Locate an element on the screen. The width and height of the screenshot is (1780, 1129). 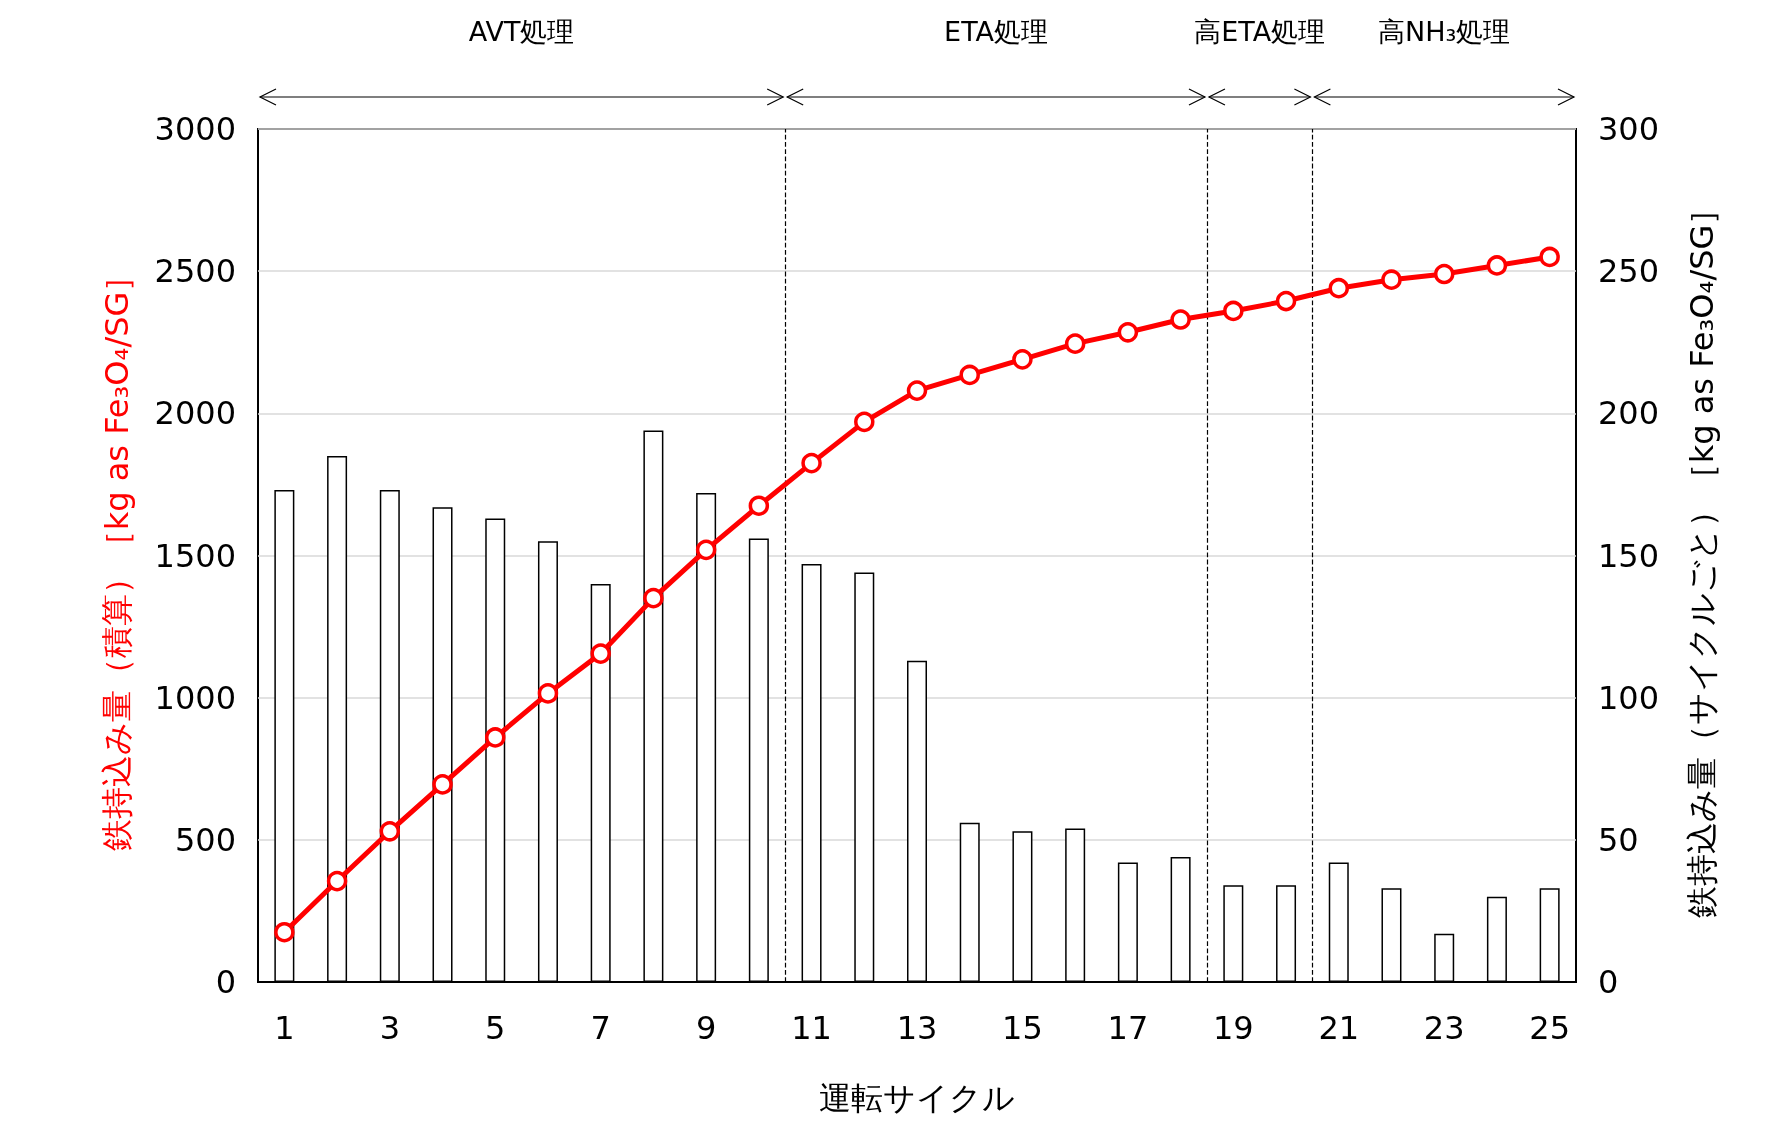
y-tick-label: 2000 is located at coordinates (195, 413).